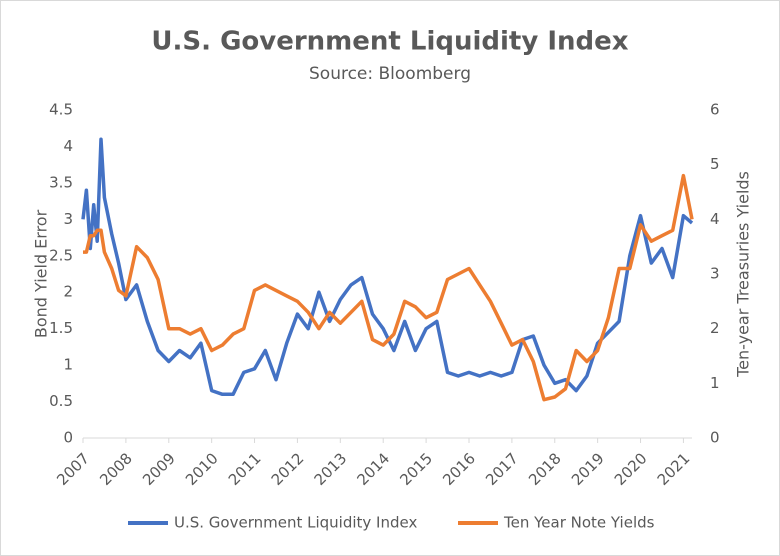 The image size is (780, 556). What do you see at coordinates (715, 110) in the screenshot?
I see `y2-tick-label: 6` at bounding box center [715, 110].